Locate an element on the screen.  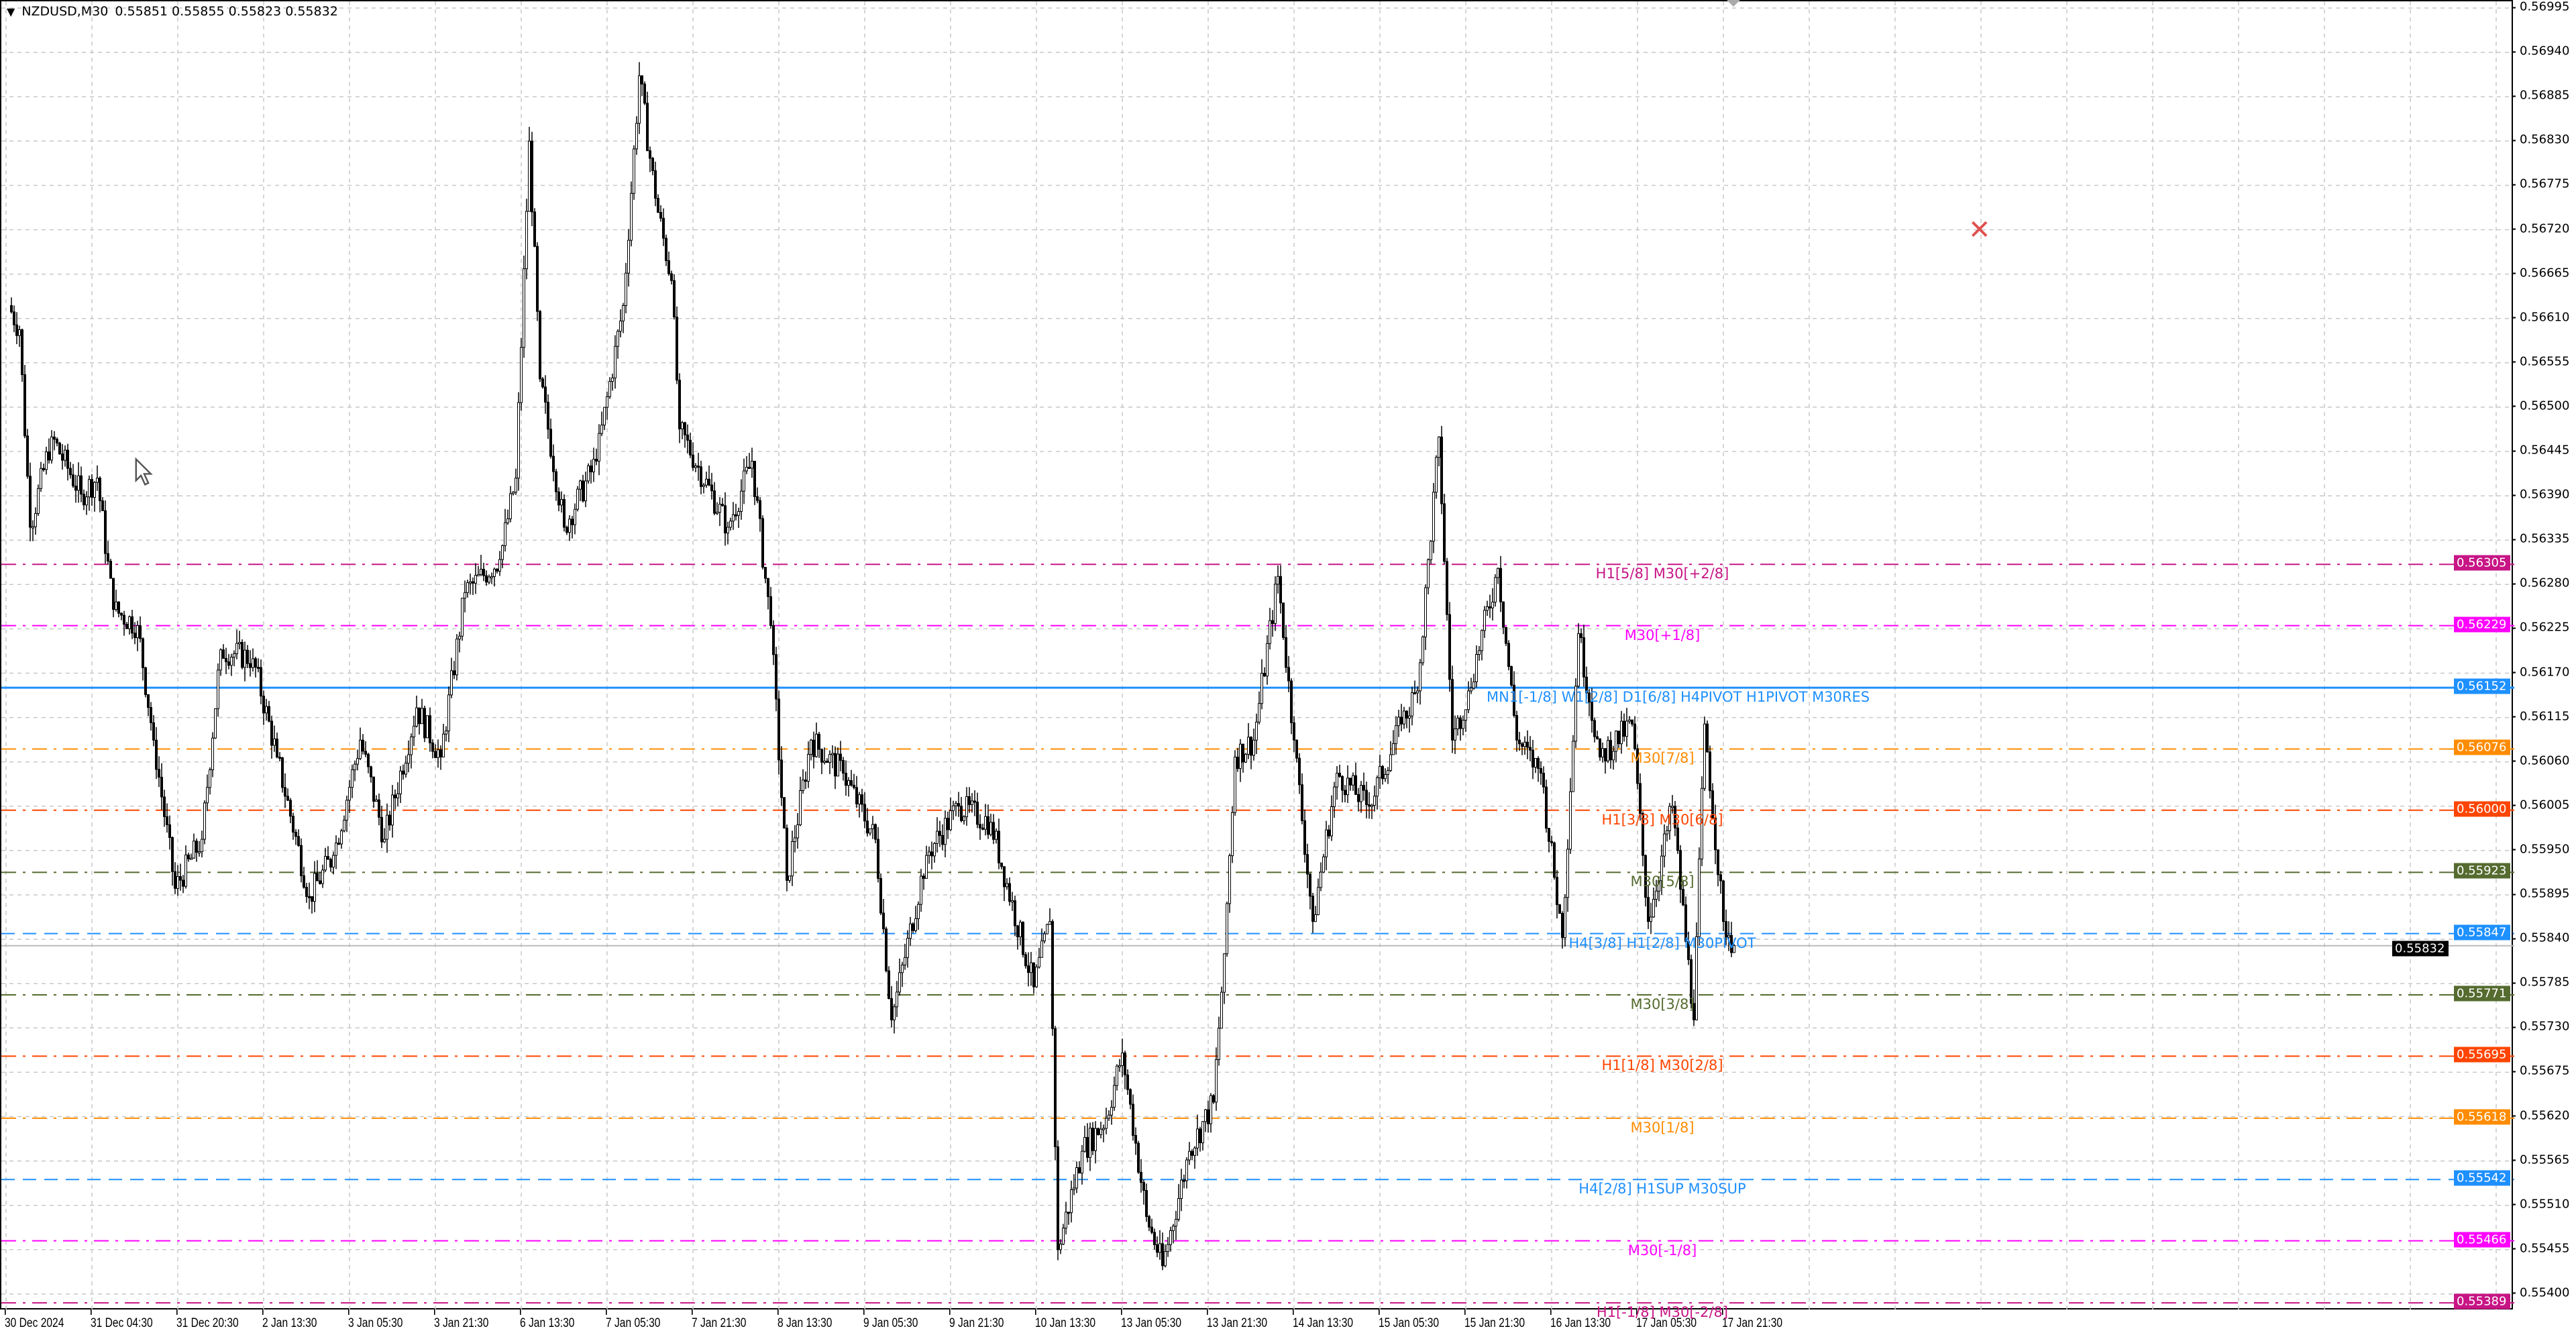
level-price-badge: 0.55466 is located at coordinates (2482, 1240).